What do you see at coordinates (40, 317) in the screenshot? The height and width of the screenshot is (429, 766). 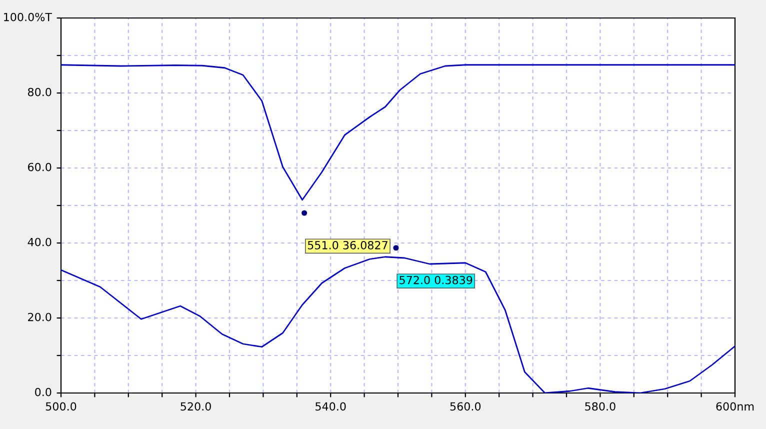 I see `y-tick-label: 20.0` at bounding box center [40, 317].